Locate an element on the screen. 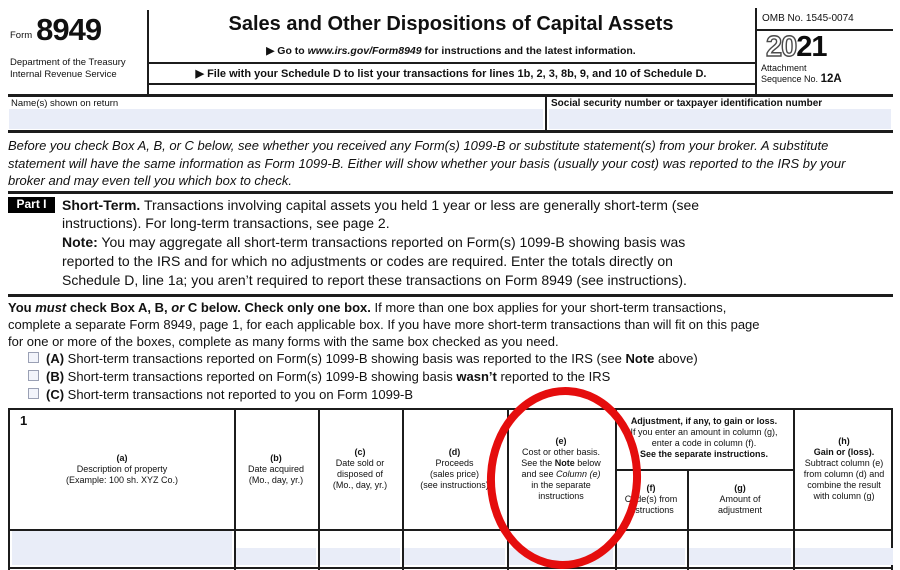 This screenshot has width=900, height=570. row1-cost-basis-input is located at coordinates (561, 556).